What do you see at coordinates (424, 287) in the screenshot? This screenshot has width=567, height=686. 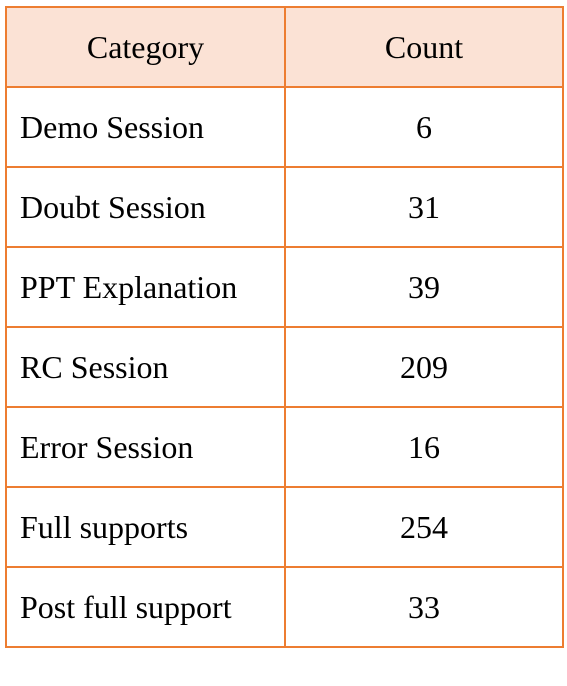 I see `count-cell: 39` at bounding box center [424, 287].